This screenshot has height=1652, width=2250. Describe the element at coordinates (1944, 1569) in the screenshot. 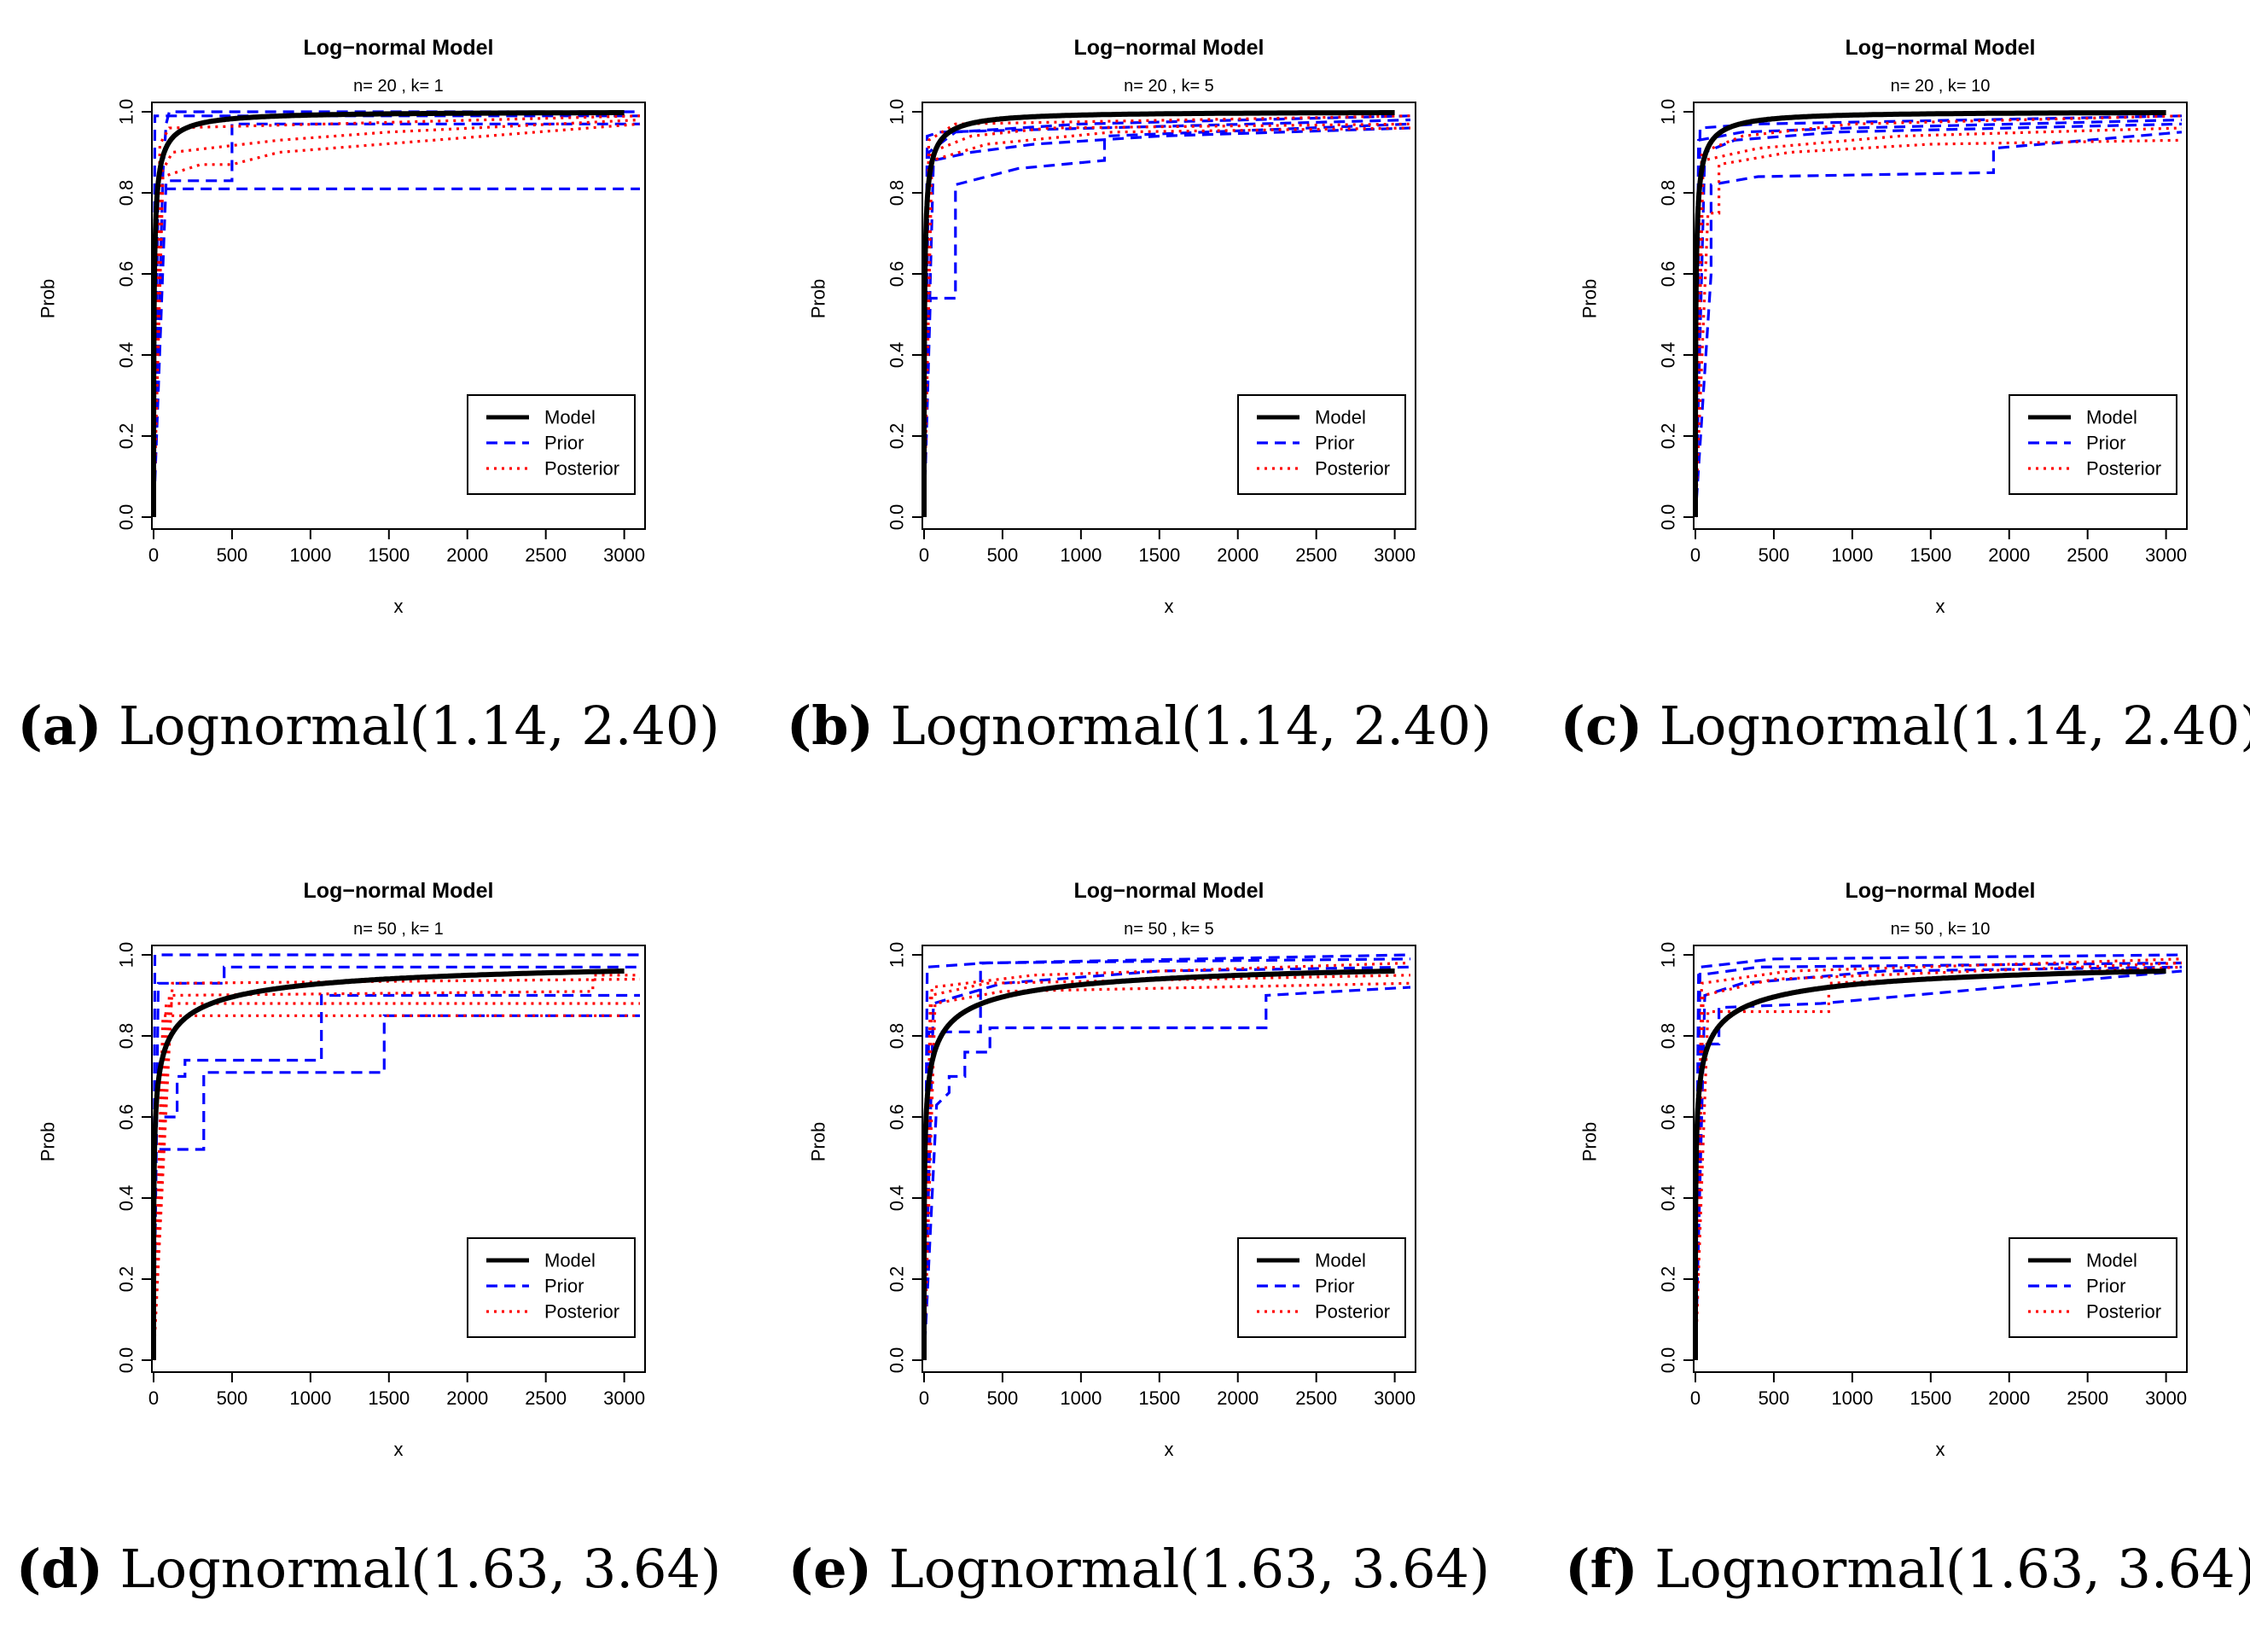

I see `caption-text: Lognormal(1.63, 3.64)` at that location.